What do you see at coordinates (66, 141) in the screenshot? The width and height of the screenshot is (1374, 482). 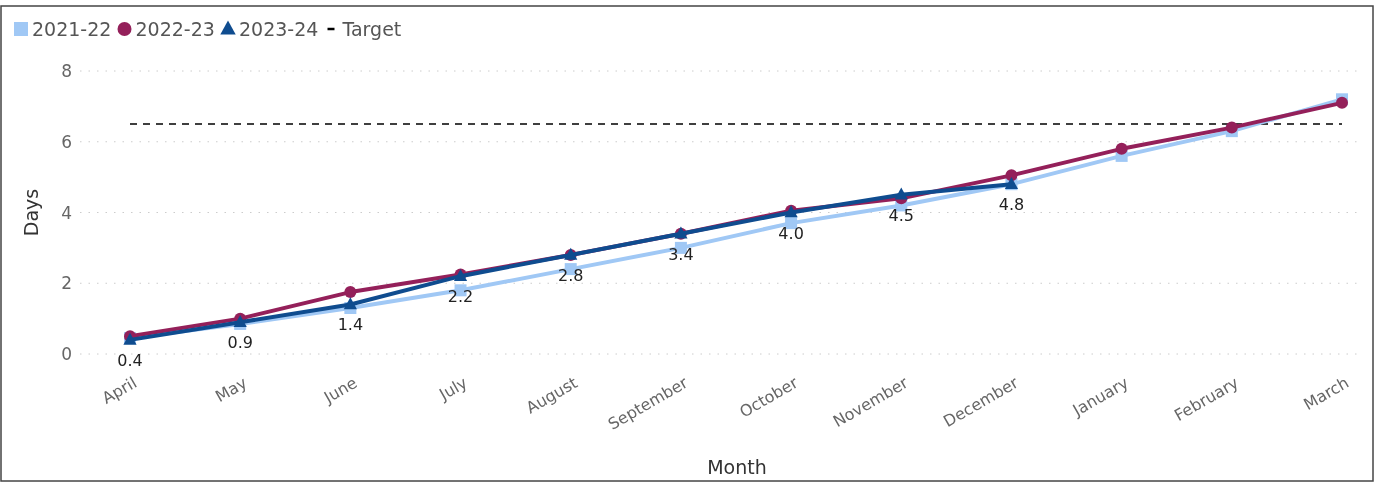 I see `y-tick-label: 6` at bounding box center [66, 141].